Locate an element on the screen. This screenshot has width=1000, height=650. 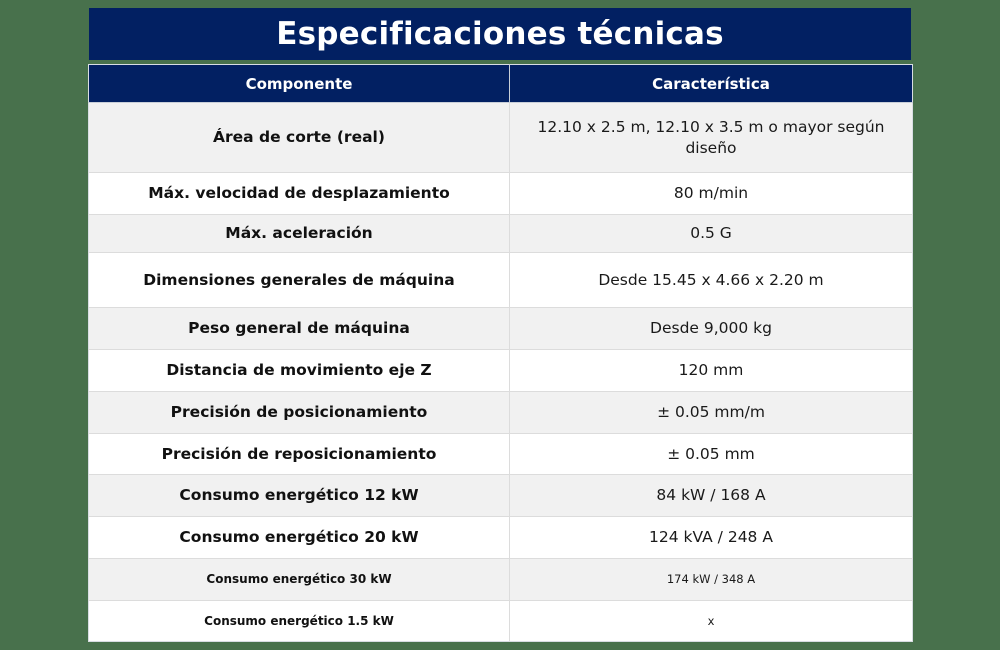
value-cell: Desde 15.45 x 4.66 x 2.20 m is located at coordinates (711, 280).